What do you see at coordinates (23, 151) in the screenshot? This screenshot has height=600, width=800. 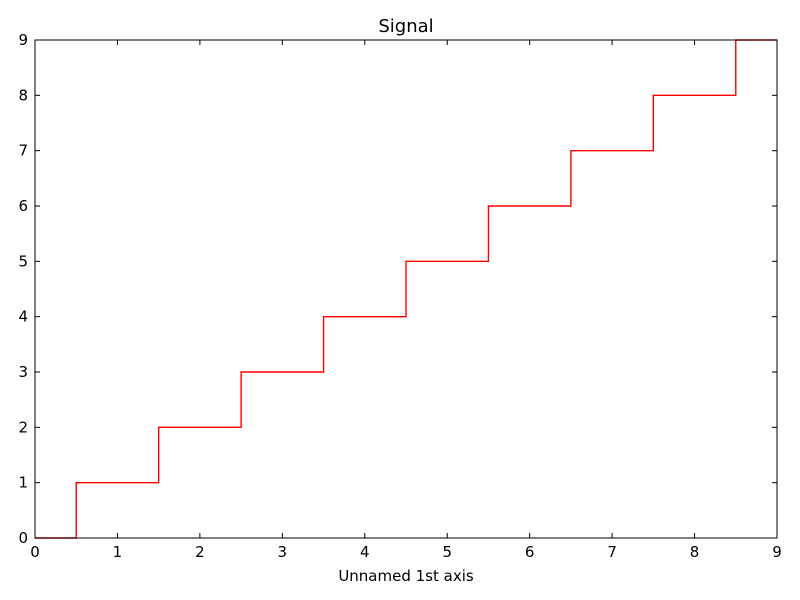 I see `y-tick-label: 7` at bounding box center [23, 151].